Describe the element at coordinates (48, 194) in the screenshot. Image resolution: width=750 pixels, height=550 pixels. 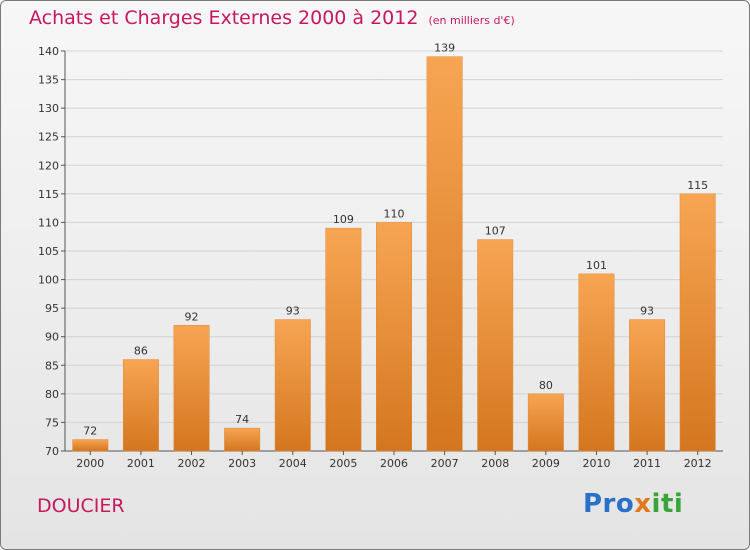
I see `y-tick-label: 115` at that location.